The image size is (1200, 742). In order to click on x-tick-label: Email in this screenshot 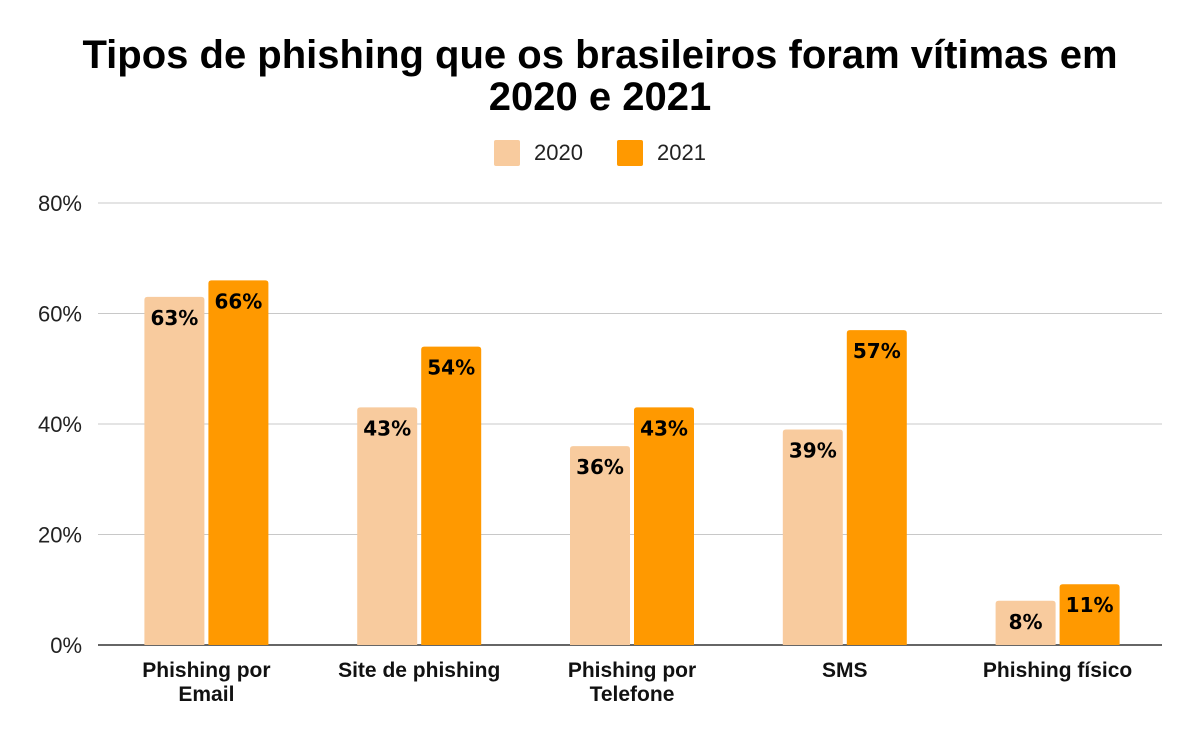, I will do `click(206, 694)`.